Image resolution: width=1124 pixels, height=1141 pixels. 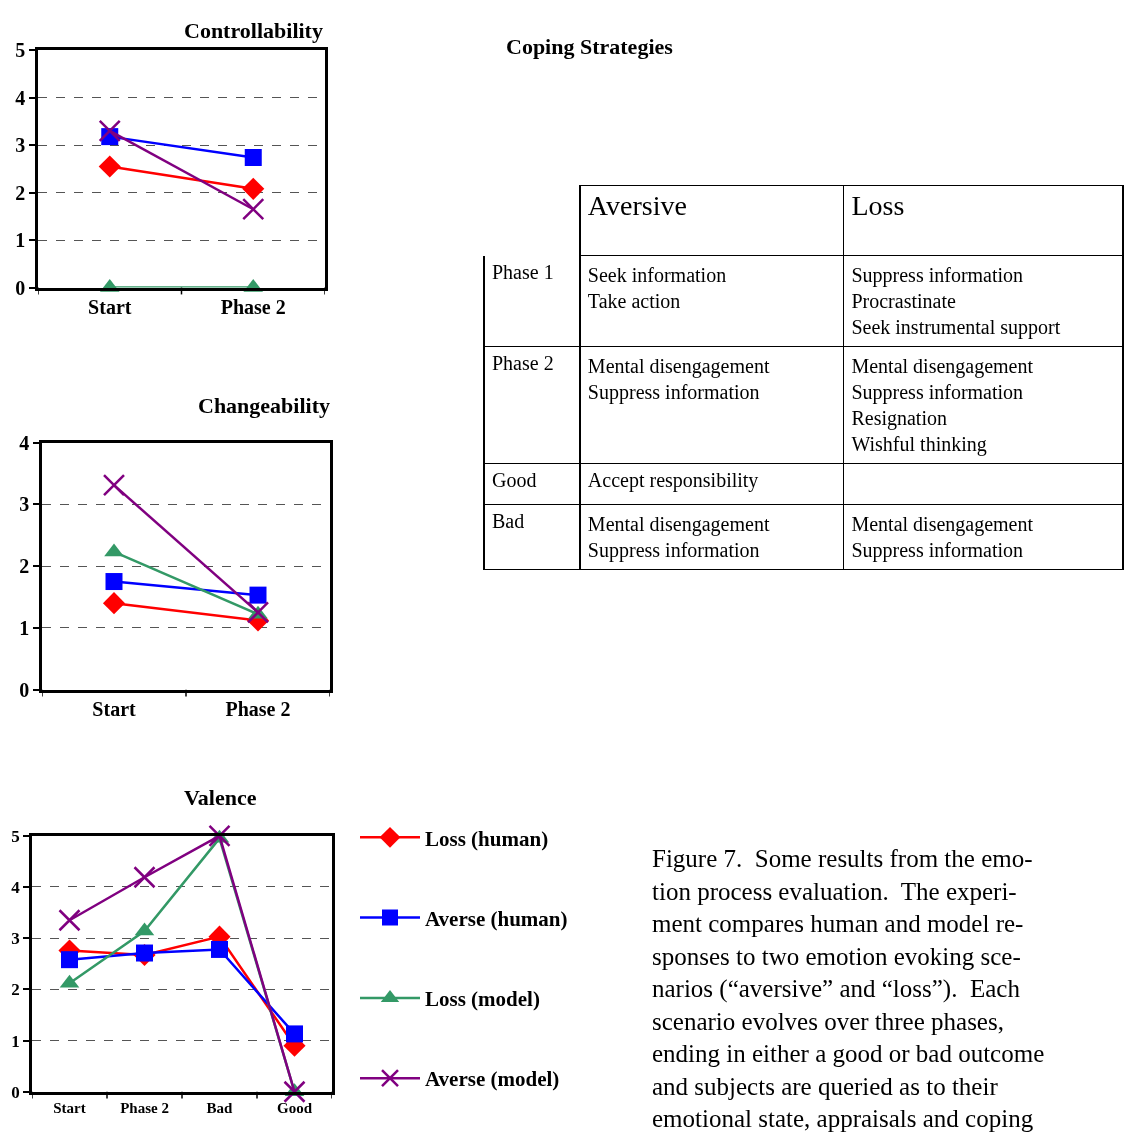 What do you see at coordinates (492, 1079) in the screenshot?
I see `legend-label: Averse (model)` at bounding box center [492, 1079].